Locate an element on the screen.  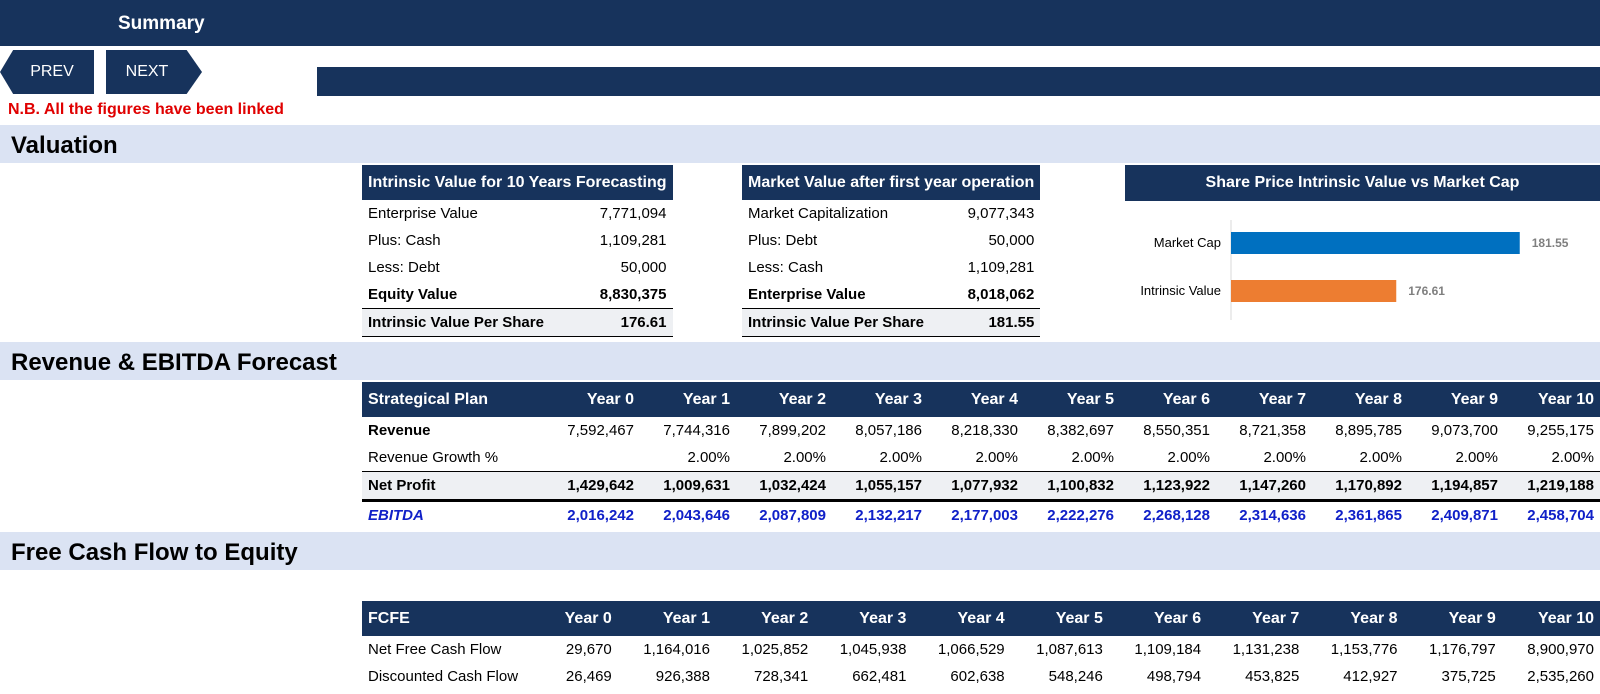
data-label: 176.61 is located at coordinates (1426, 291).